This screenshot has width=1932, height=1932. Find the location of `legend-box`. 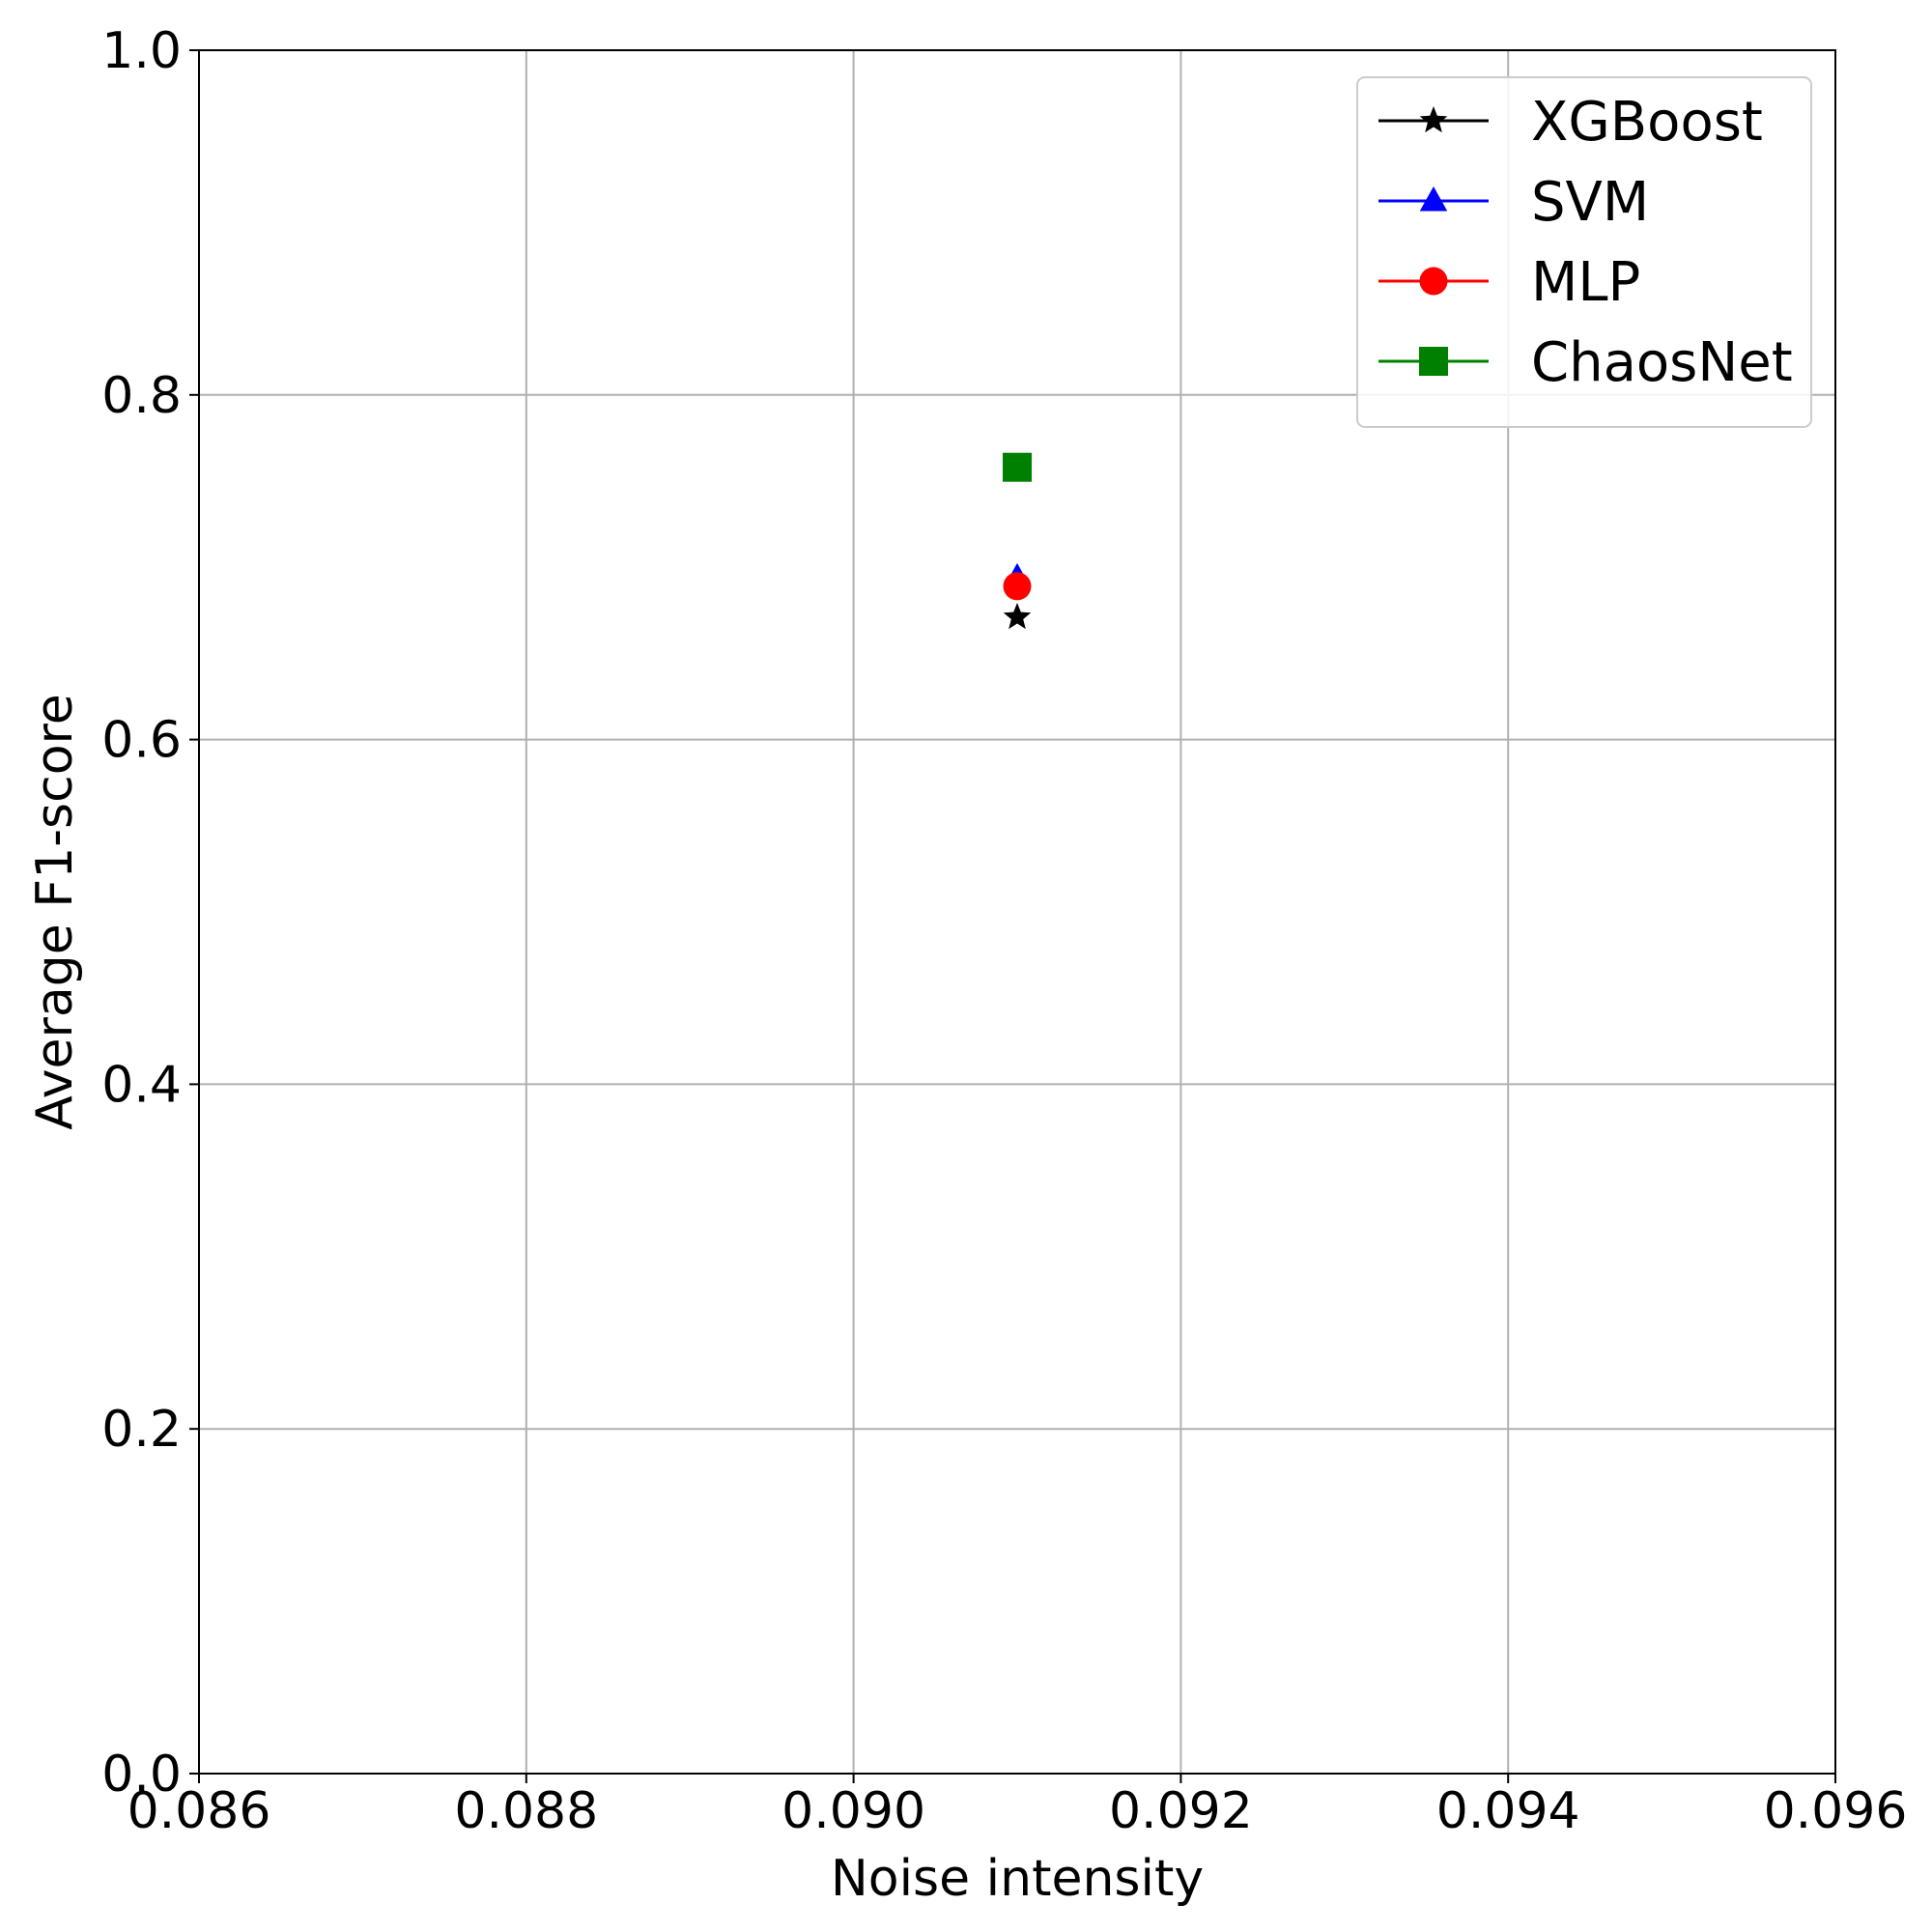

legend-box is located at coordinates (1584, 252).